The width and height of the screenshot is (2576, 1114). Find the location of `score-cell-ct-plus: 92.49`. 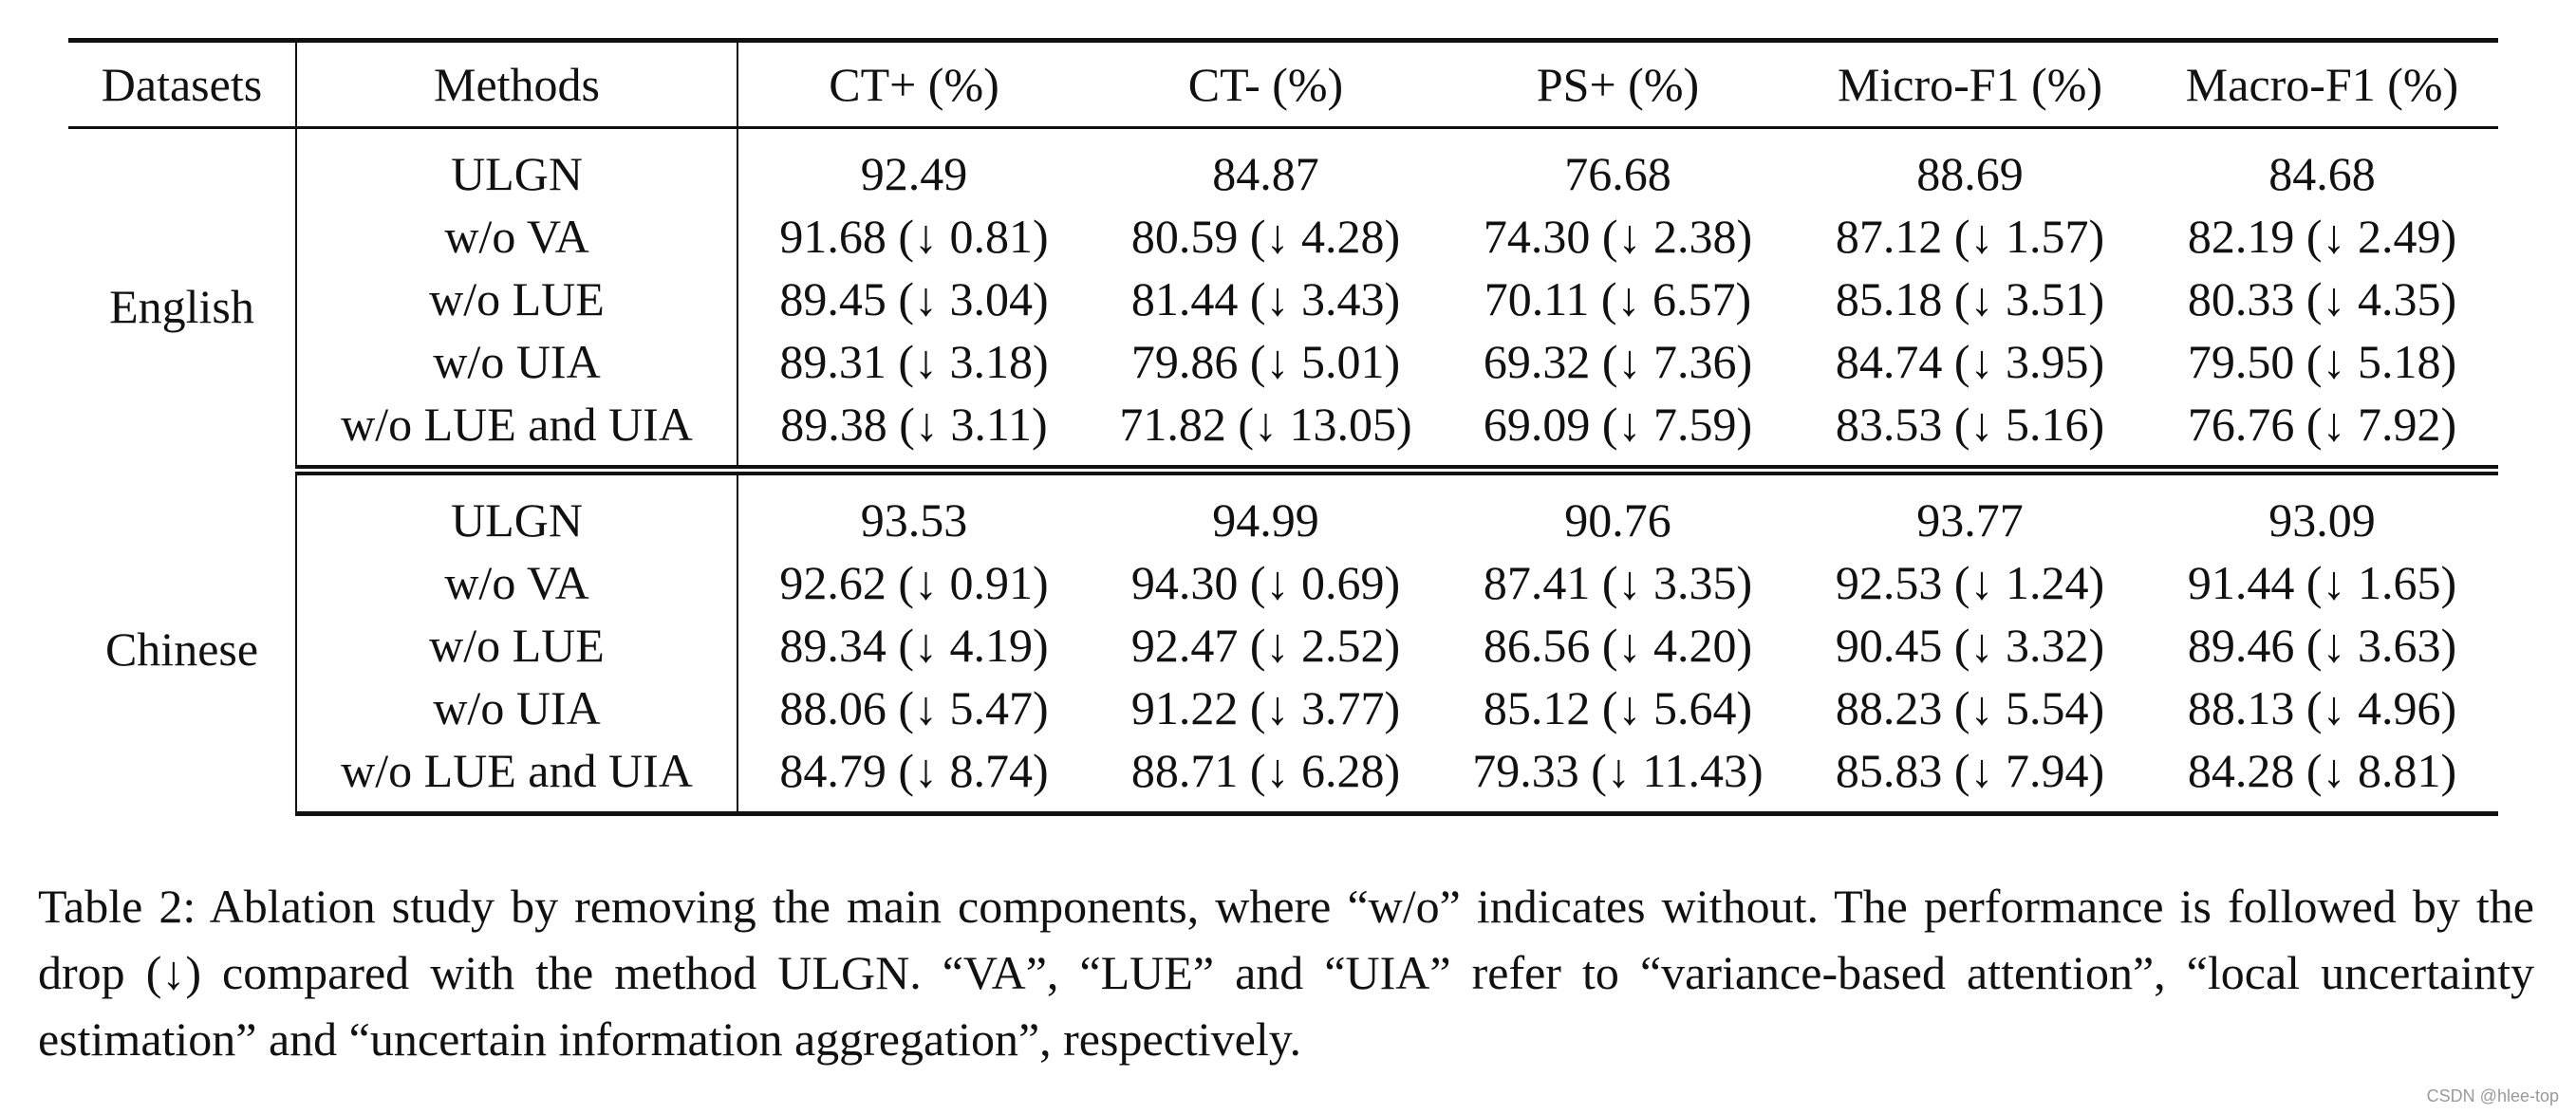

score-cell-ct-plus: 92.49 is located at coordinates (914, 173).